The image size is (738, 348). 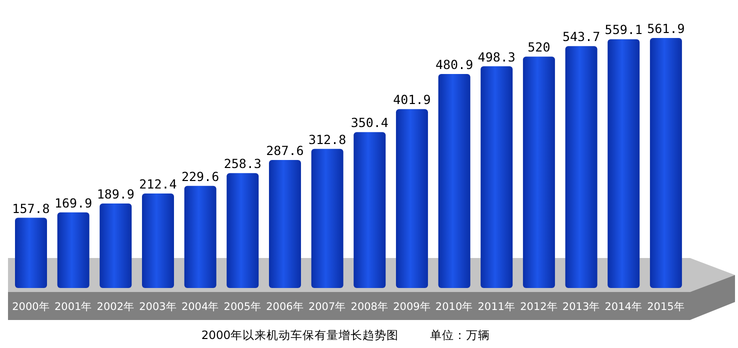 I want to click on data-label: 189.9, so click(x=115, y=194).